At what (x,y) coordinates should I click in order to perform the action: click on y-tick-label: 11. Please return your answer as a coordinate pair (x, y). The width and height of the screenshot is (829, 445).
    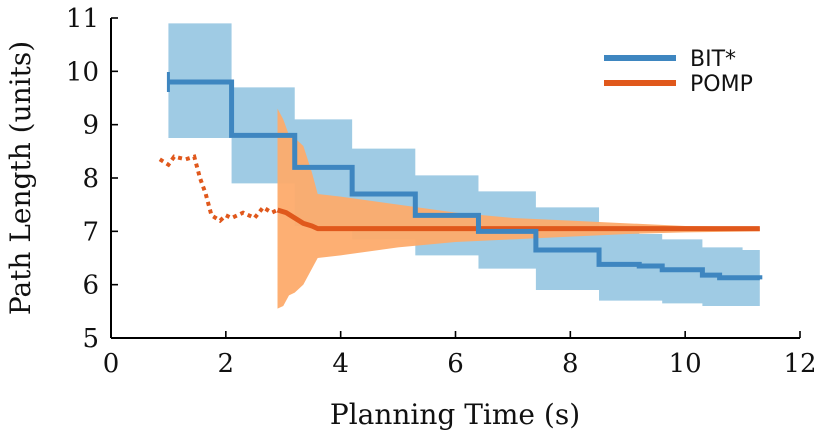
    Looking at the image, I should click on (82, 19).